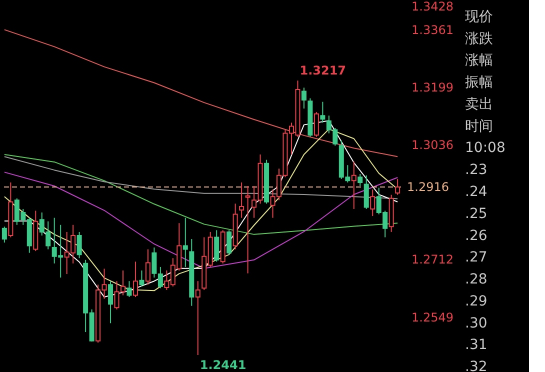  What do you see at coordinates (433, 30) in the screenshot?
I see `y-tick-label: 1.3361` at bounding box center [433, 30].